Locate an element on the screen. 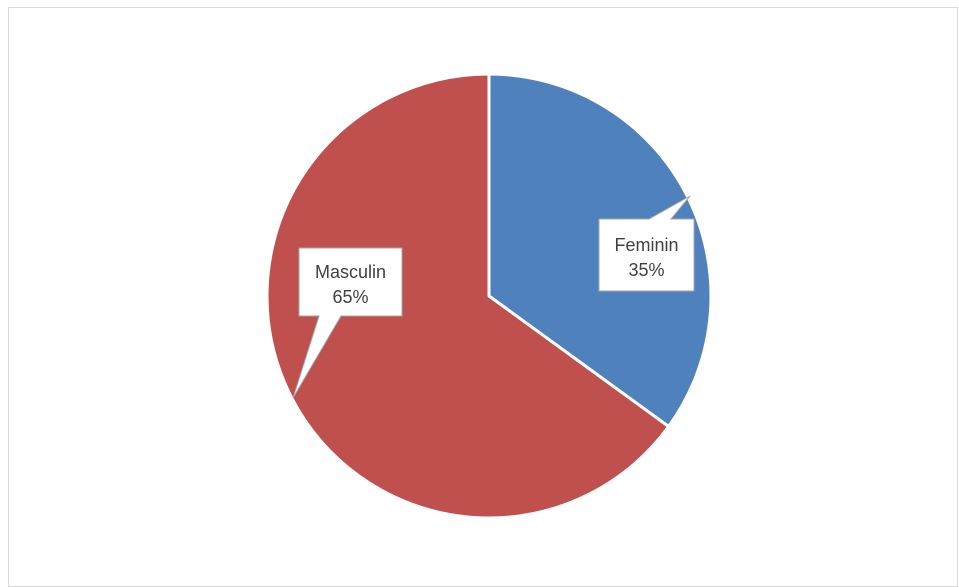 The width and height of the screenshot is (959, 587). data-label-callout-feminin: Feminin 35% is located at coordinates (646, 243).